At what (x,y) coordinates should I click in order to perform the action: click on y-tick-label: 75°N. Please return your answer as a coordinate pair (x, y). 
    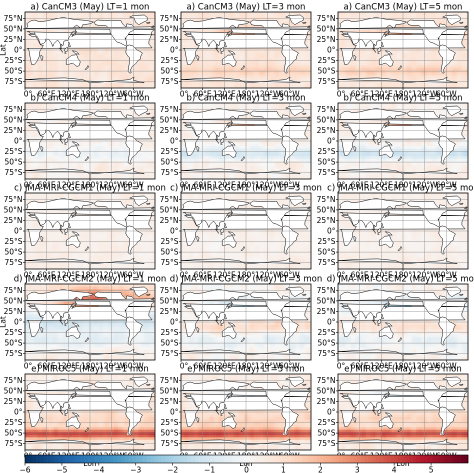
    Looking at the image, I should click on (169, 18).